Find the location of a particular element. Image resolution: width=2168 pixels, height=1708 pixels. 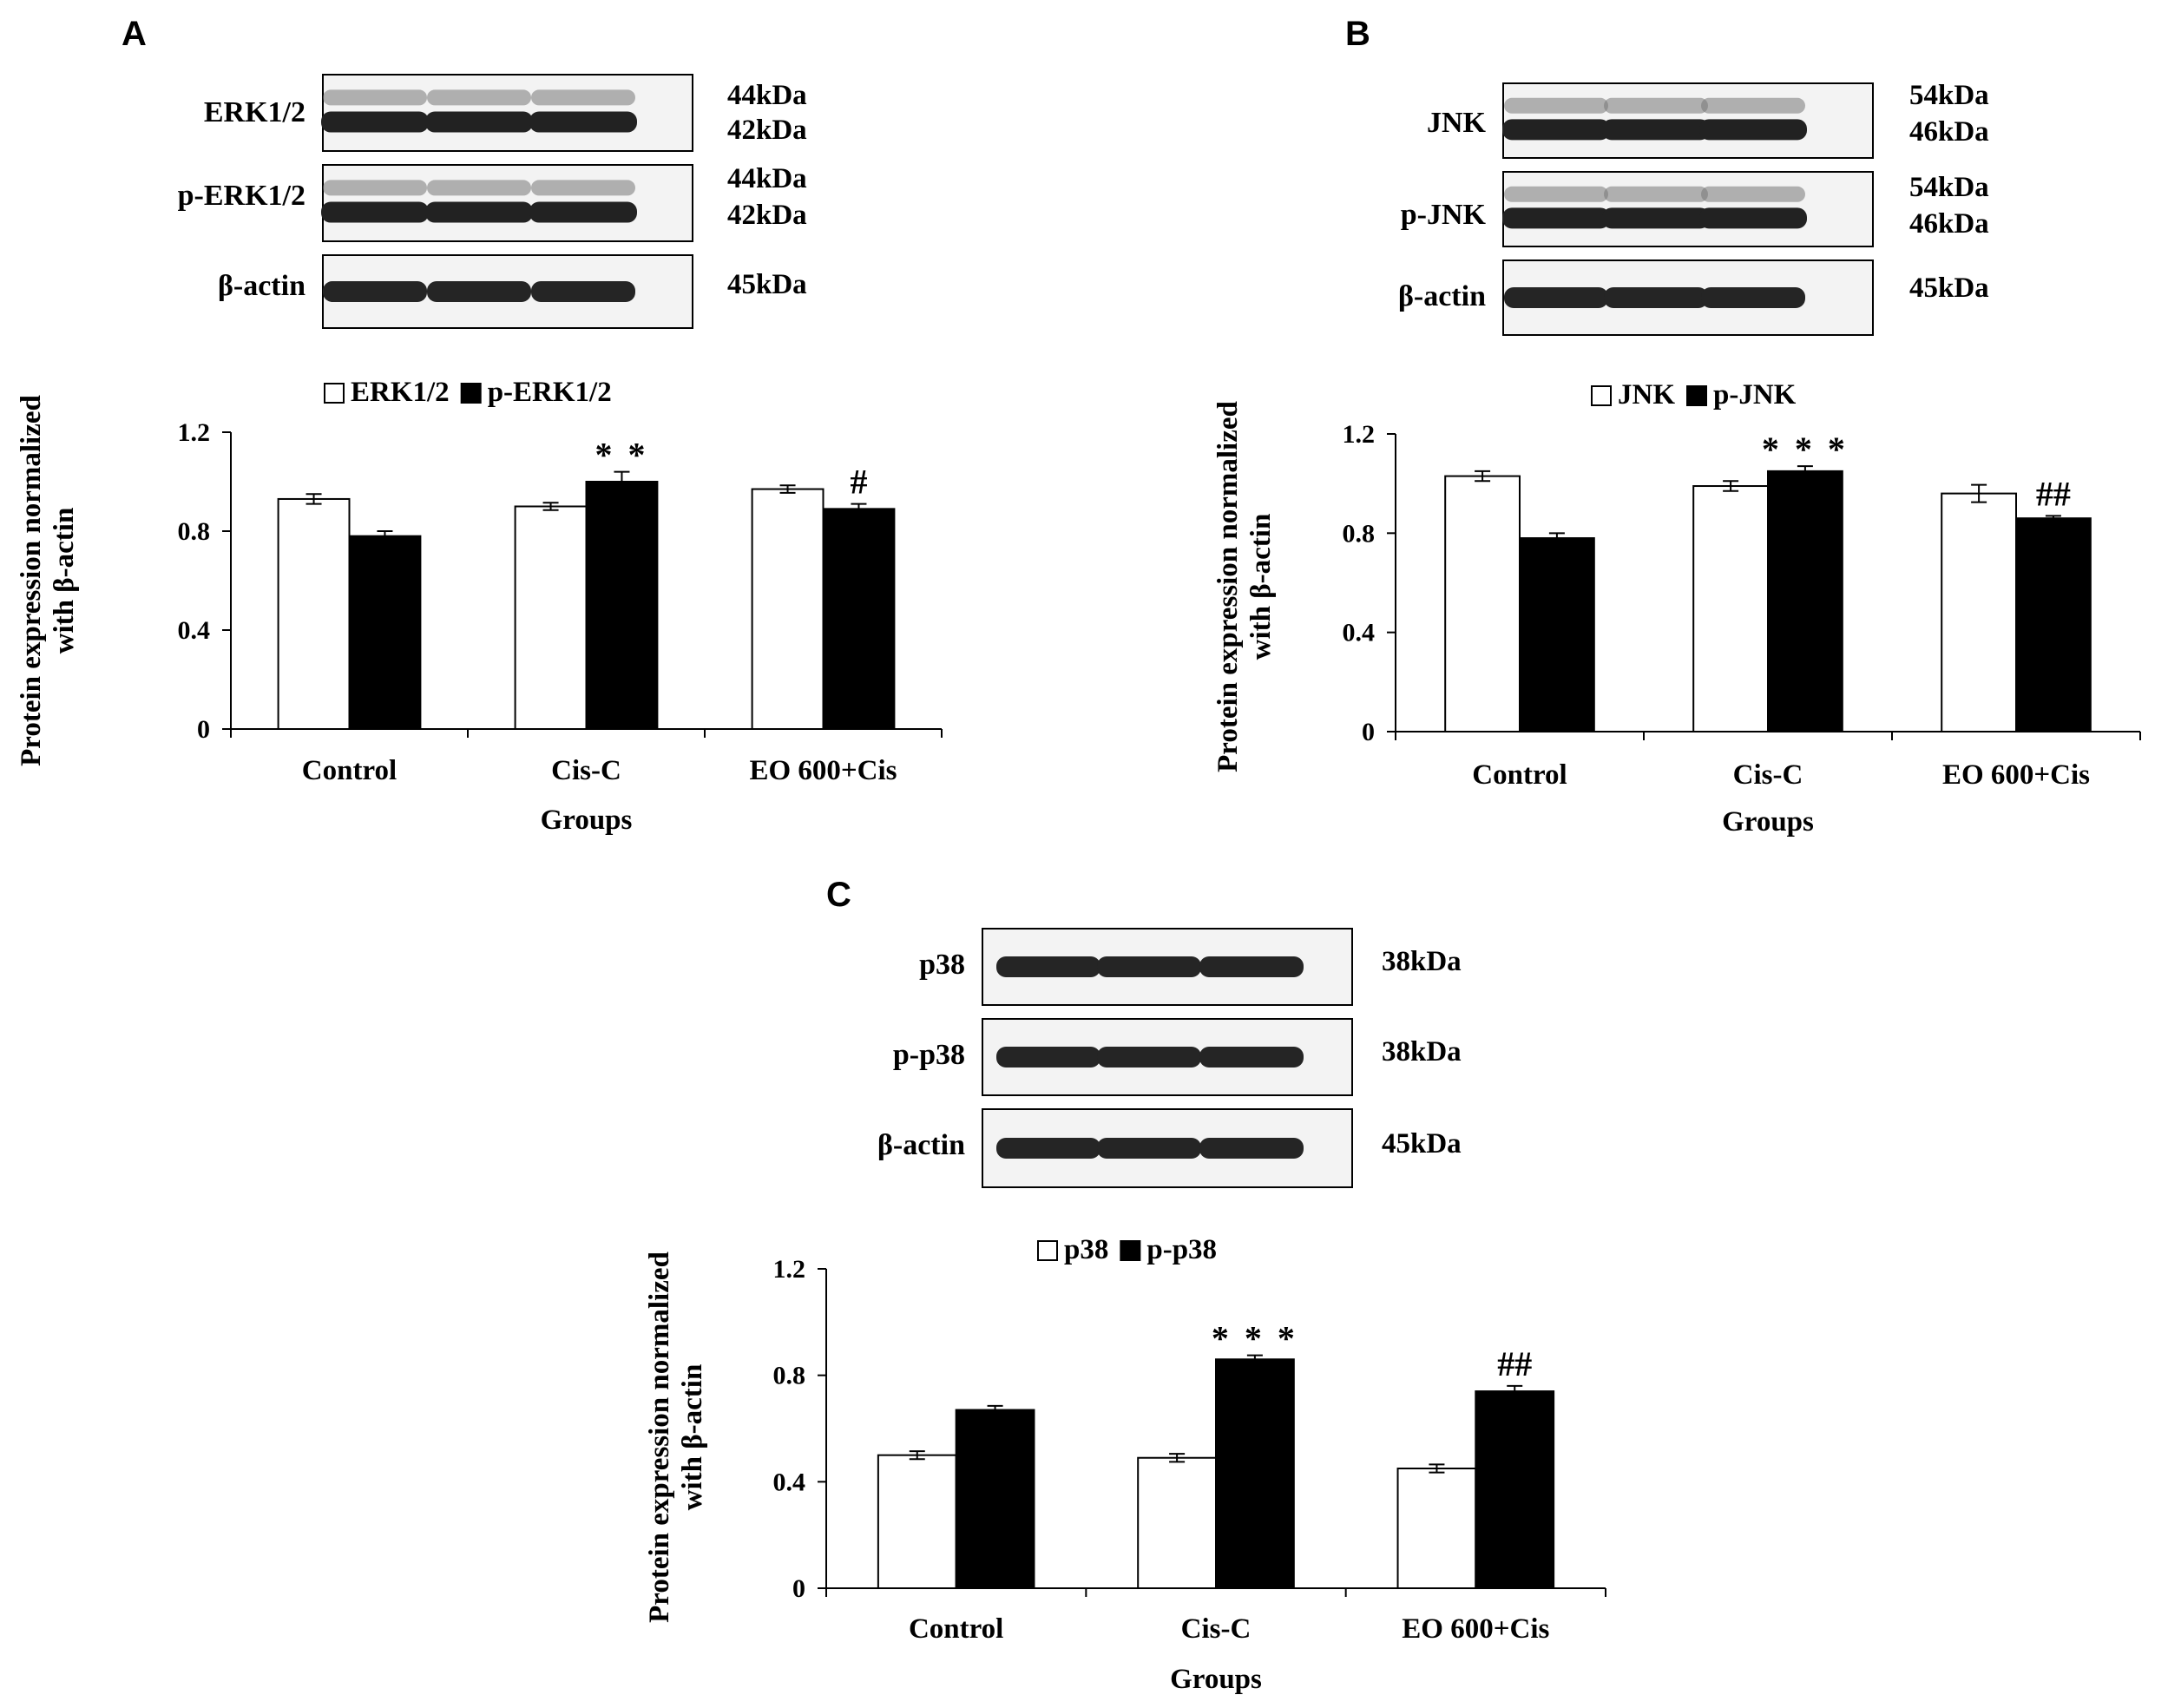

blot-label: p-ERK1/2 is located at coordinates (241, 196).